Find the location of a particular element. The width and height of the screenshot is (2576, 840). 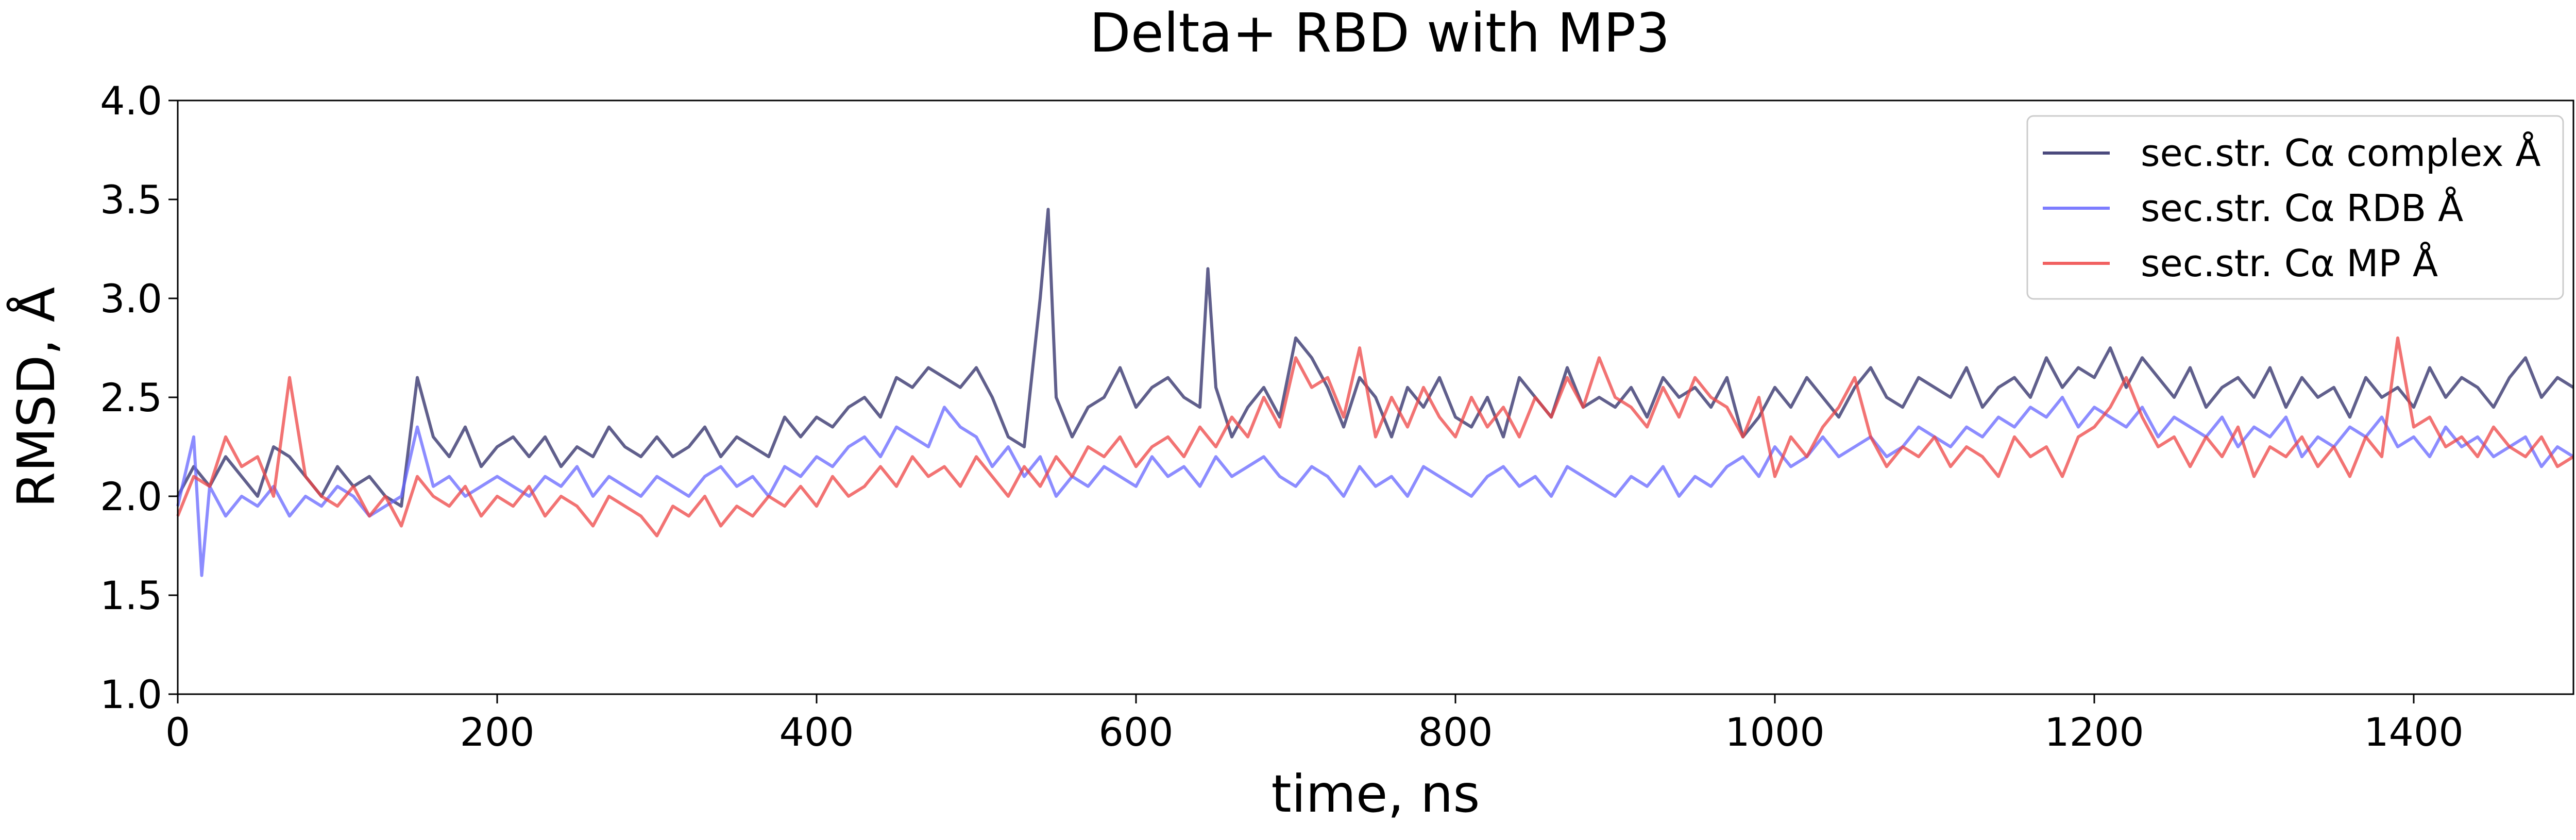

x-tick-label: 200 is located at coordinates (497, 732).